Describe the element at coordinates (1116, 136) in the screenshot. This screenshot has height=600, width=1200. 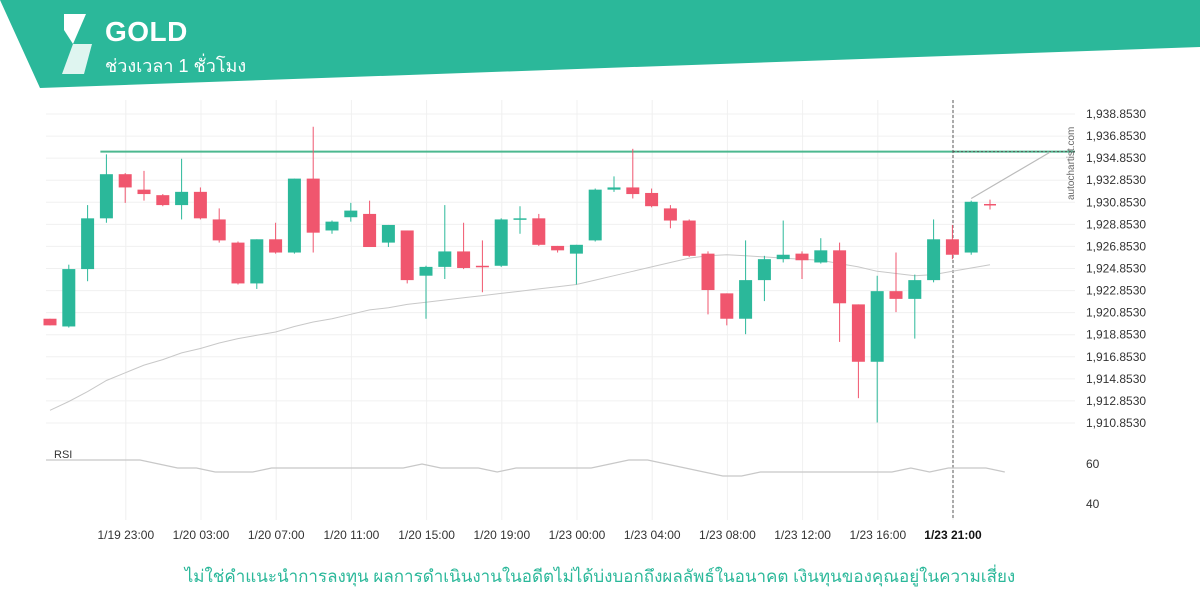
I see `y-tick-label: 1,936.8530` at that location.